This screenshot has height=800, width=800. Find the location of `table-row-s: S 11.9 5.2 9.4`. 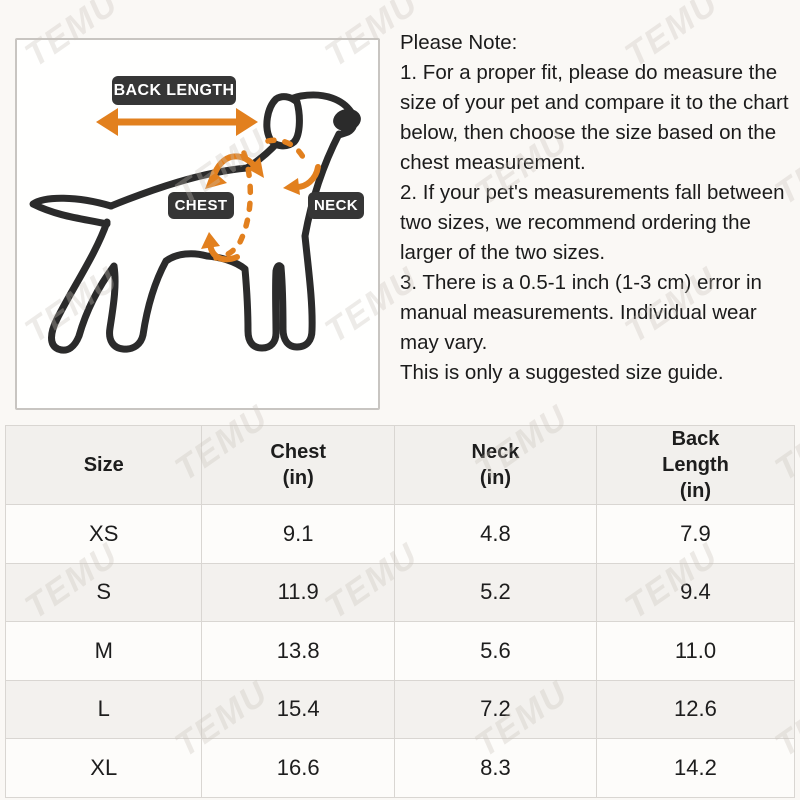

table-row-s: S 11.9 5.2 9.4 is located at coordinates (400, 592).